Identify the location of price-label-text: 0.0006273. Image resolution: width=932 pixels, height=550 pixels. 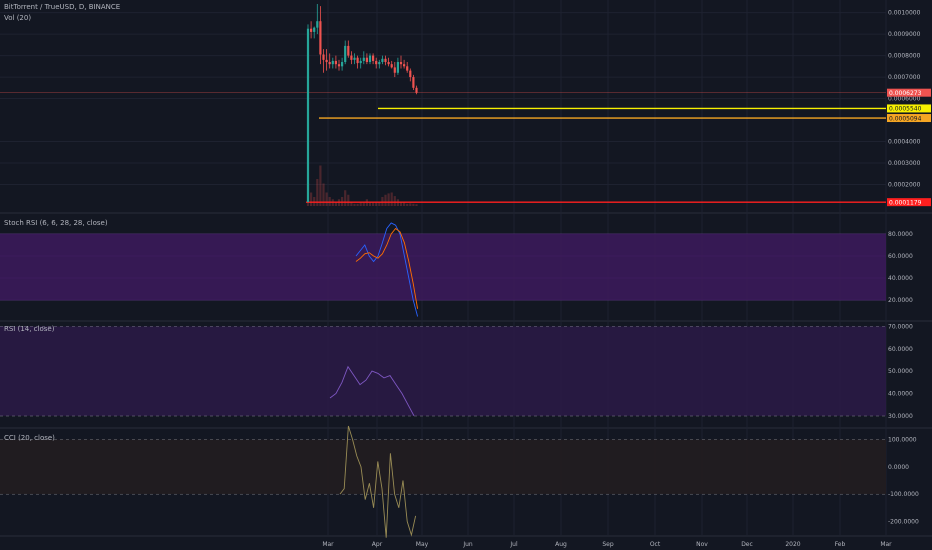
(905, 93).